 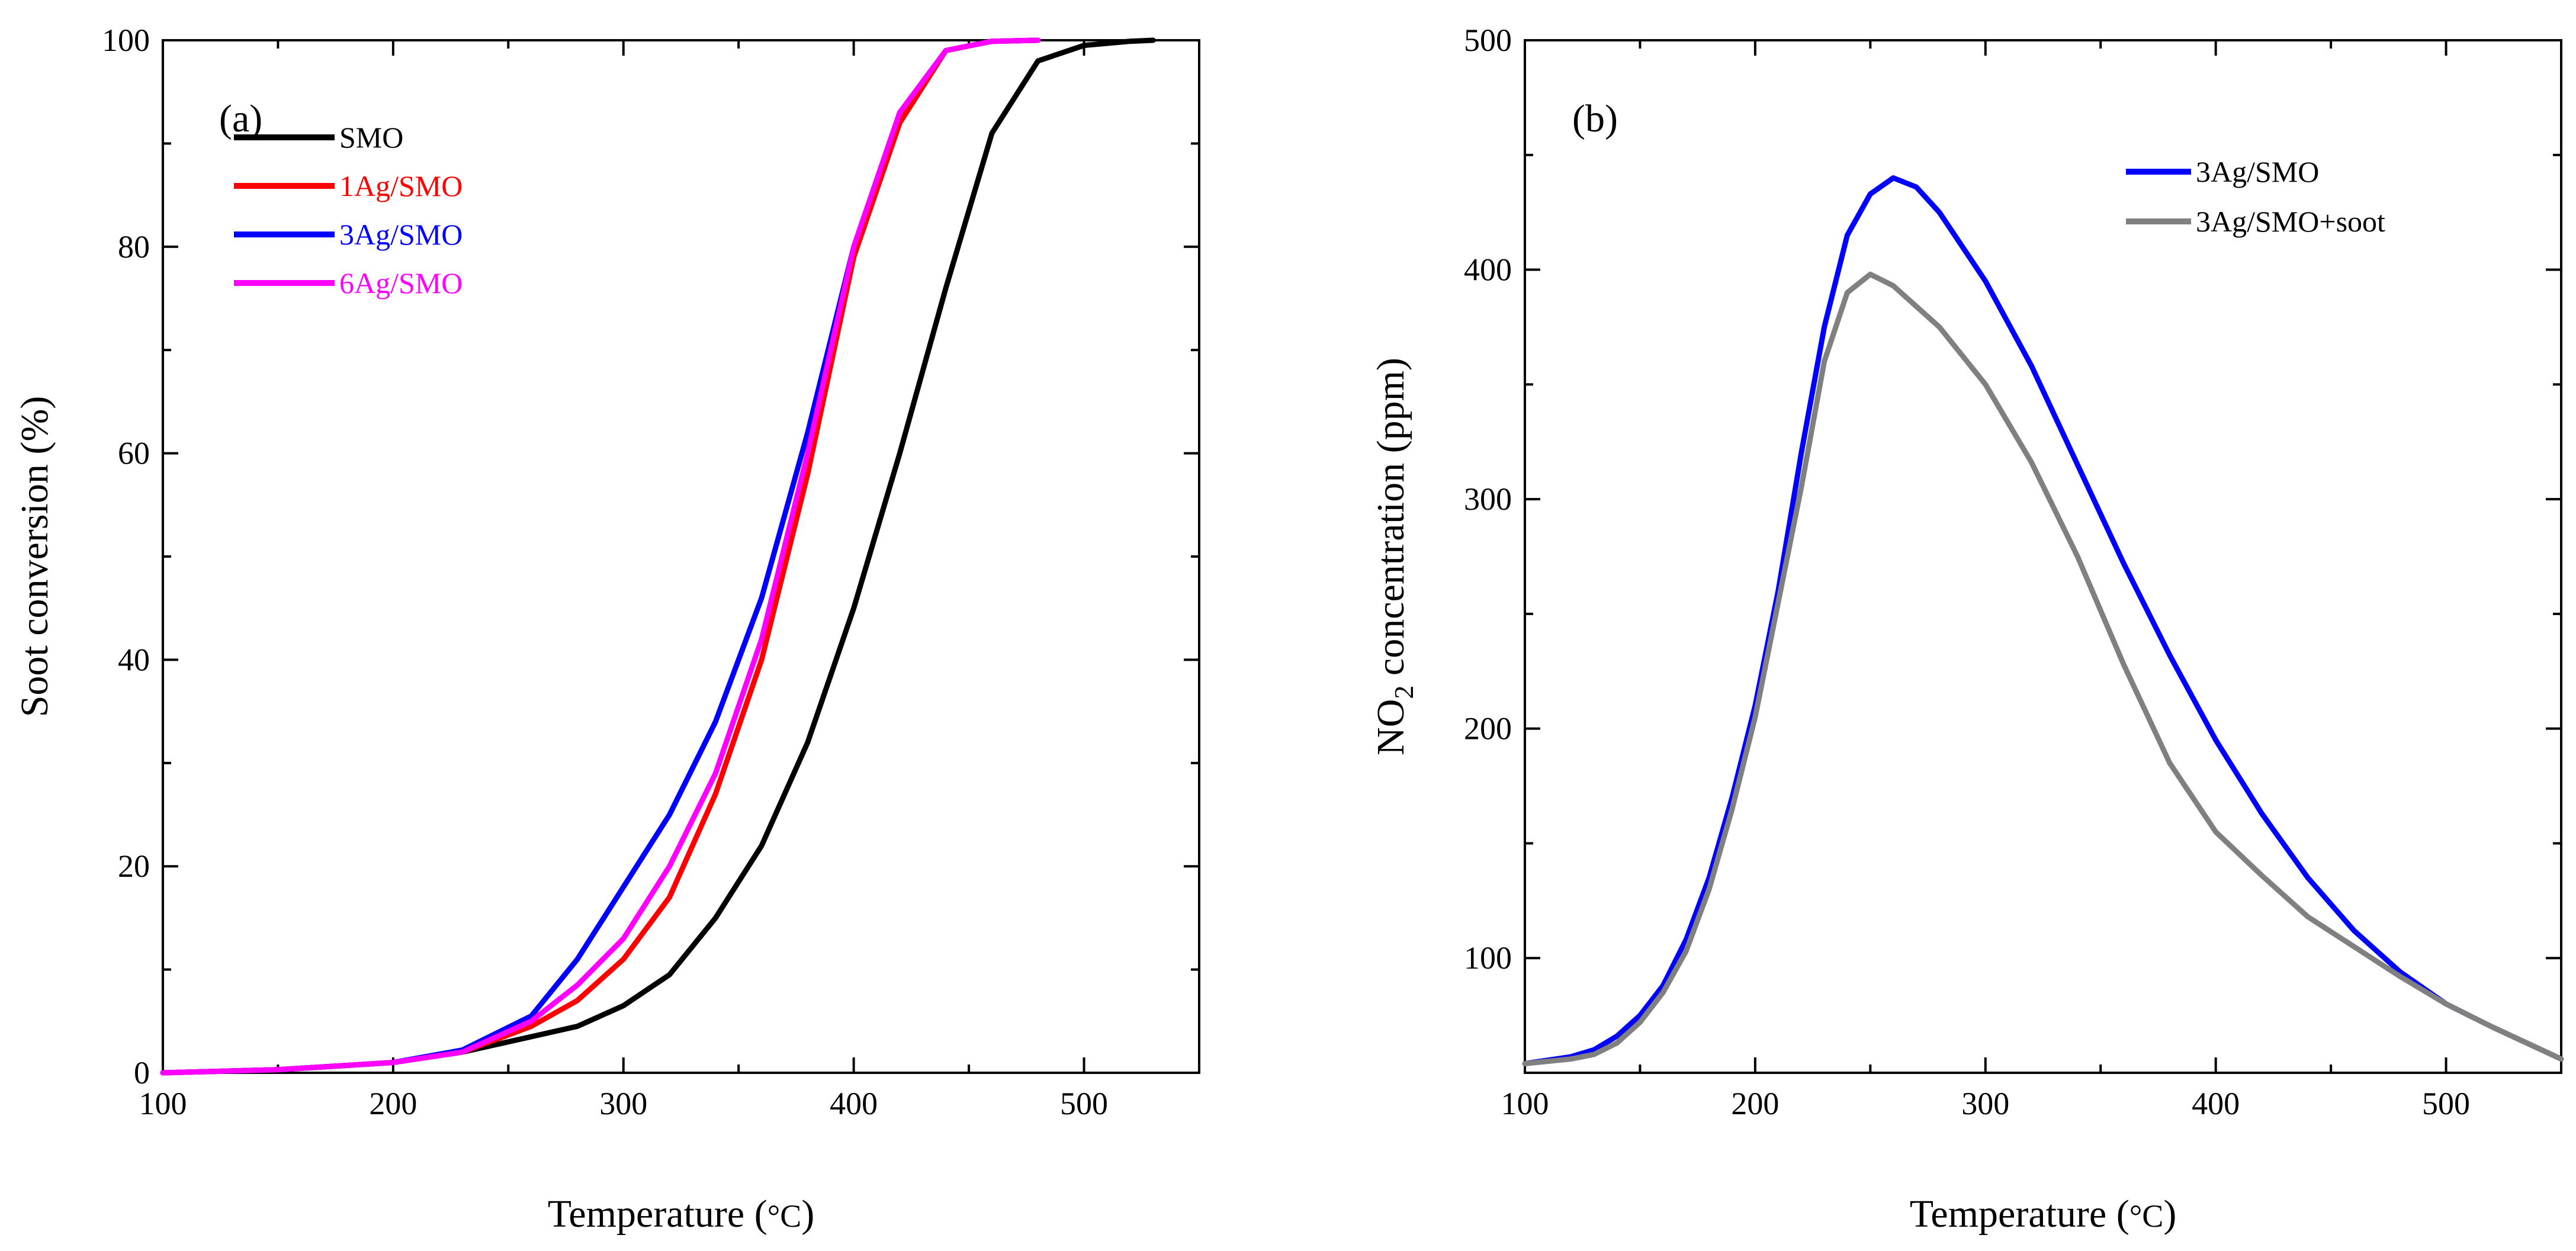 What do you see at coordinates (1488, 499) in the screenshot?
I see `y-tick-label: 300` at bounding box center [1488, 499].